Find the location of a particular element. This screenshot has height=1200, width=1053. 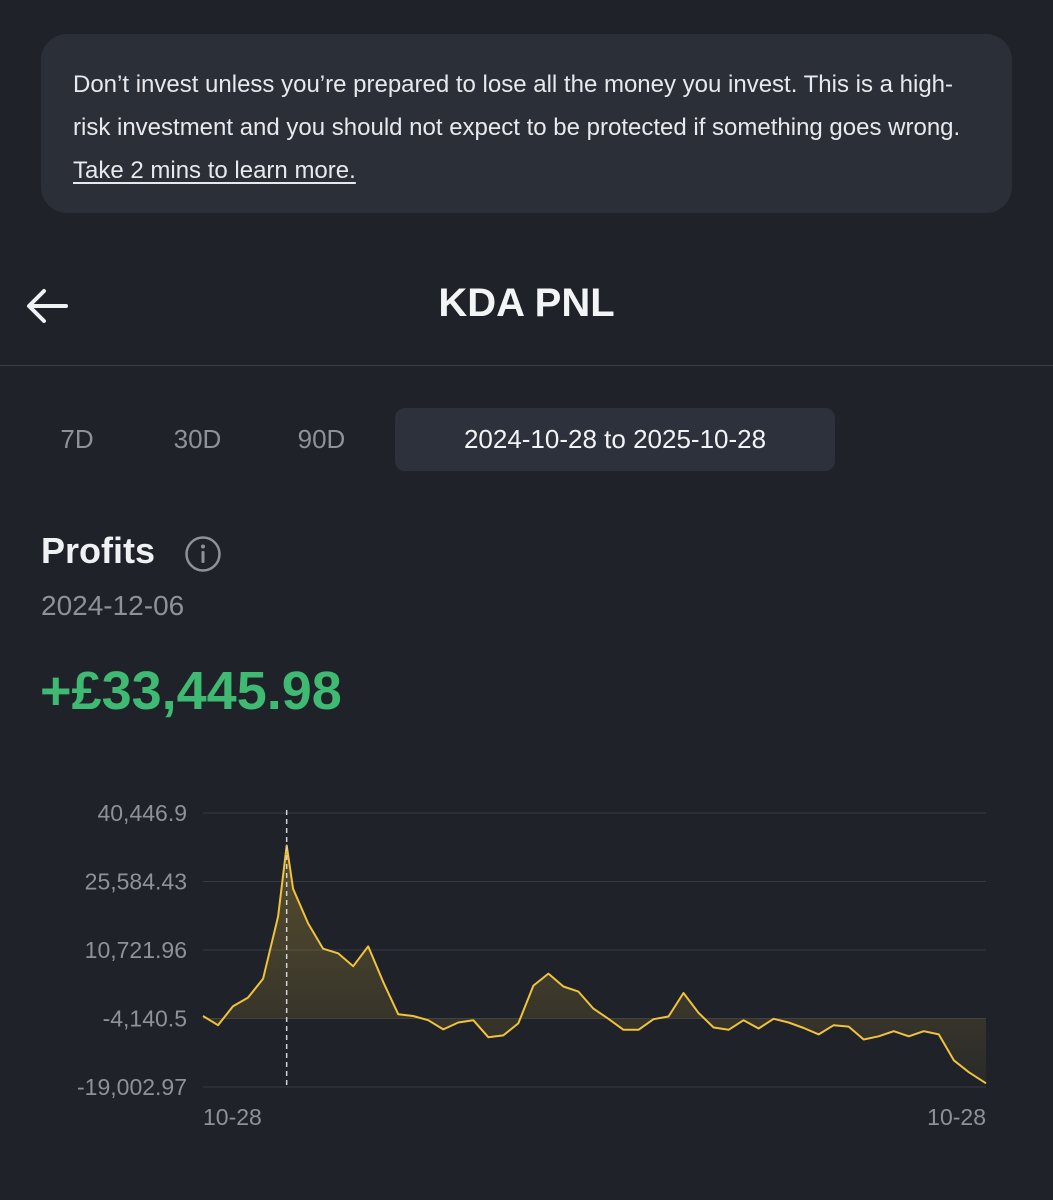

y-tick-label: 25,584.43 is located at coordinates (136, 882).